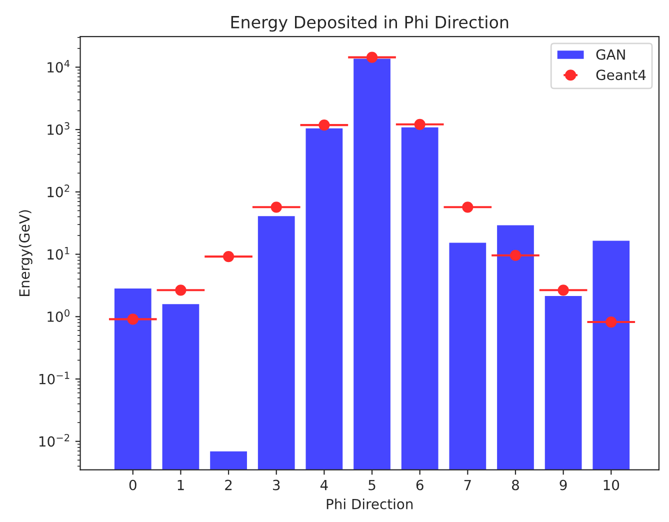 This screenshot has width=669, height=522. Describe the element at coordinates (228, 485) in the screenshot. I see `x-tick-label: 2` at that location.